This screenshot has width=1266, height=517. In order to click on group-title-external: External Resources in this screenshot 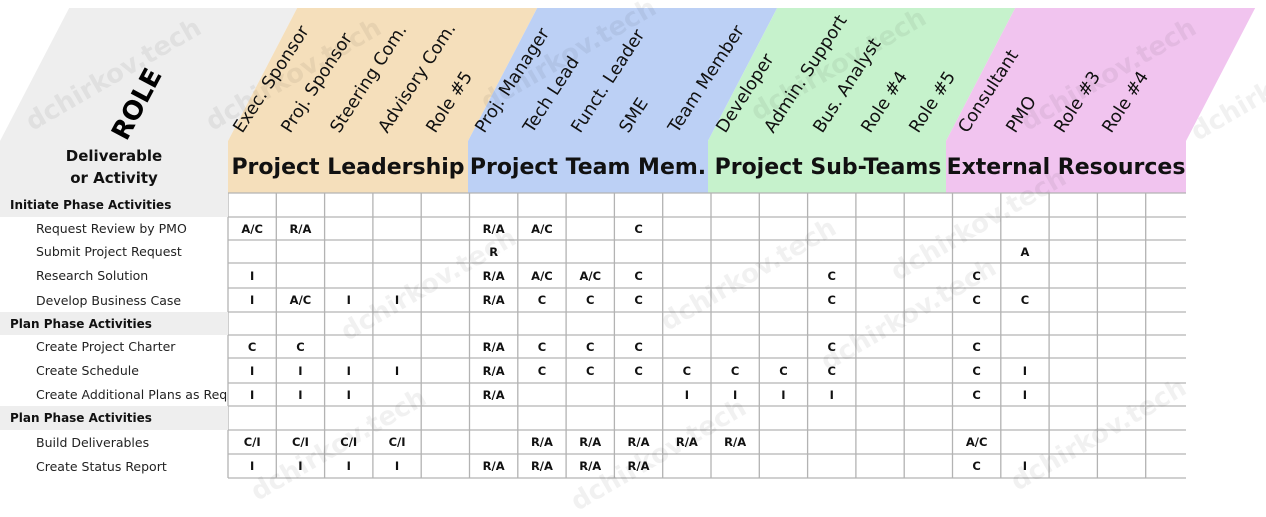, I will do `click(1066, 167)`.